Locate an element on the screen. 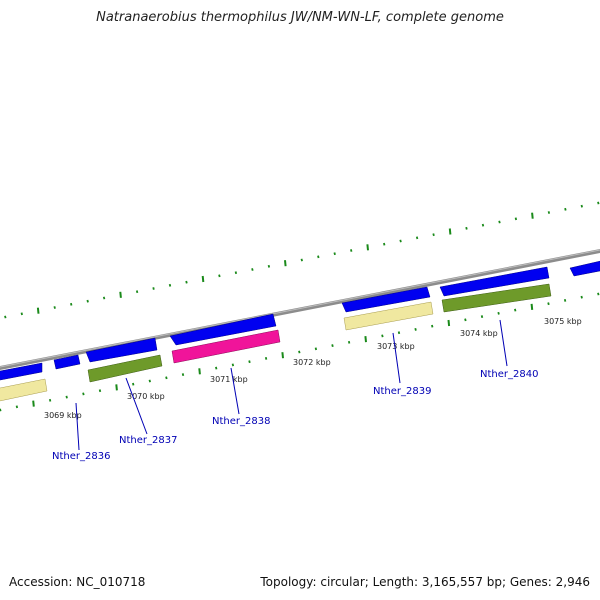  gene-label: Nther_2839 is located at coordinates (402, 391).